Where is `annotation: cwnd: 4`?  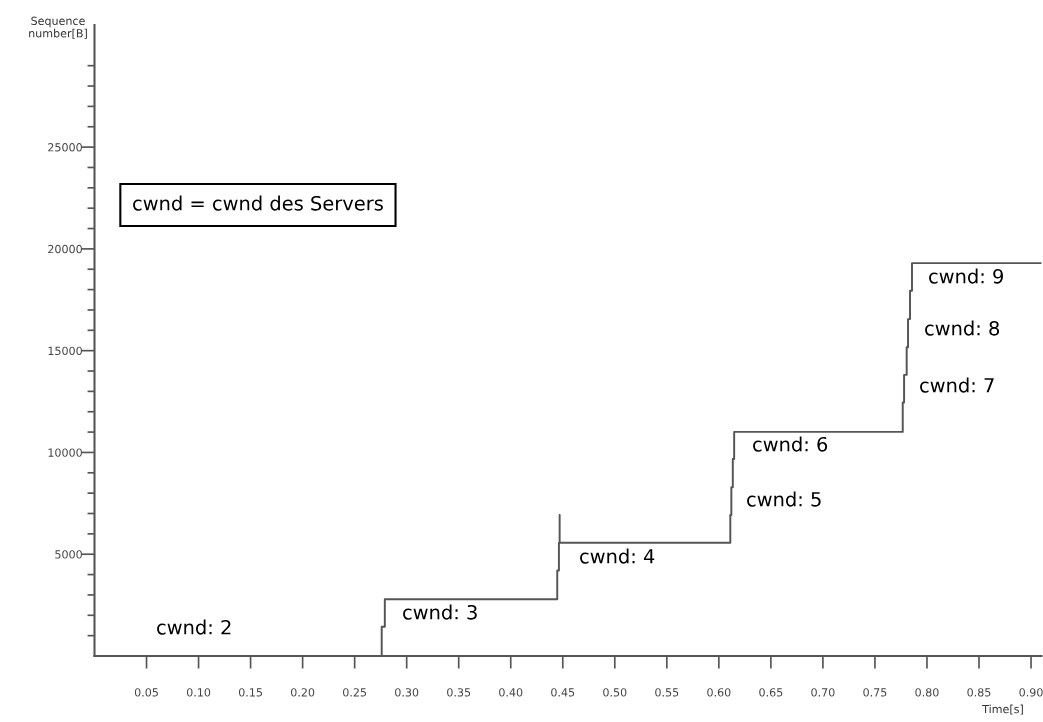
annotation: cwnd: 4 is located at coordinates (617, 556).